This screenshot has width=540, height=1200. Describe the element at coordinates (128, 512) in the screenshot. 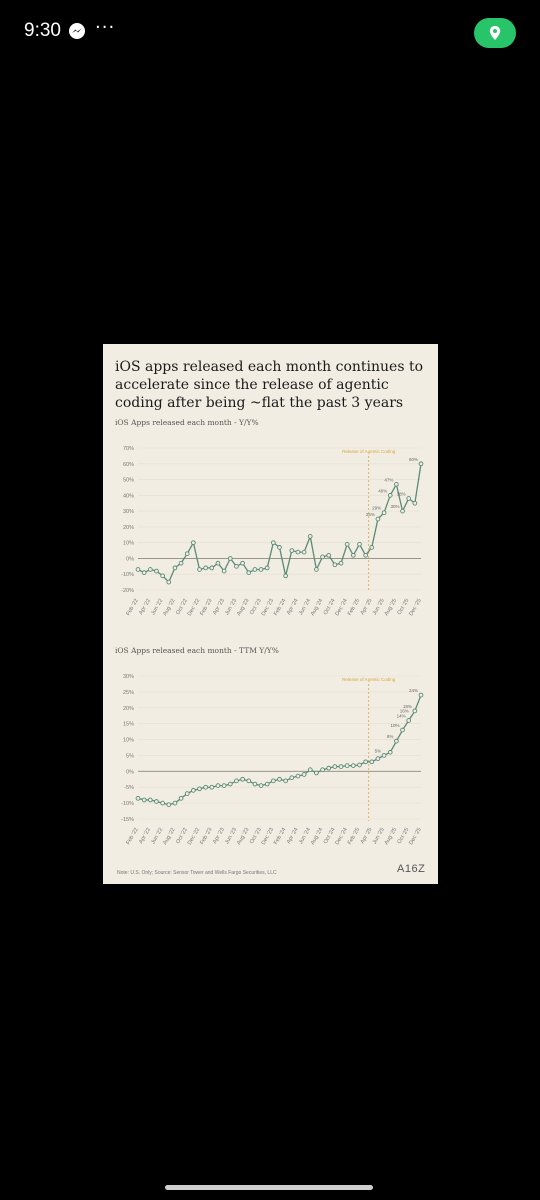

I see `y-tick-label: 30%` at that location.